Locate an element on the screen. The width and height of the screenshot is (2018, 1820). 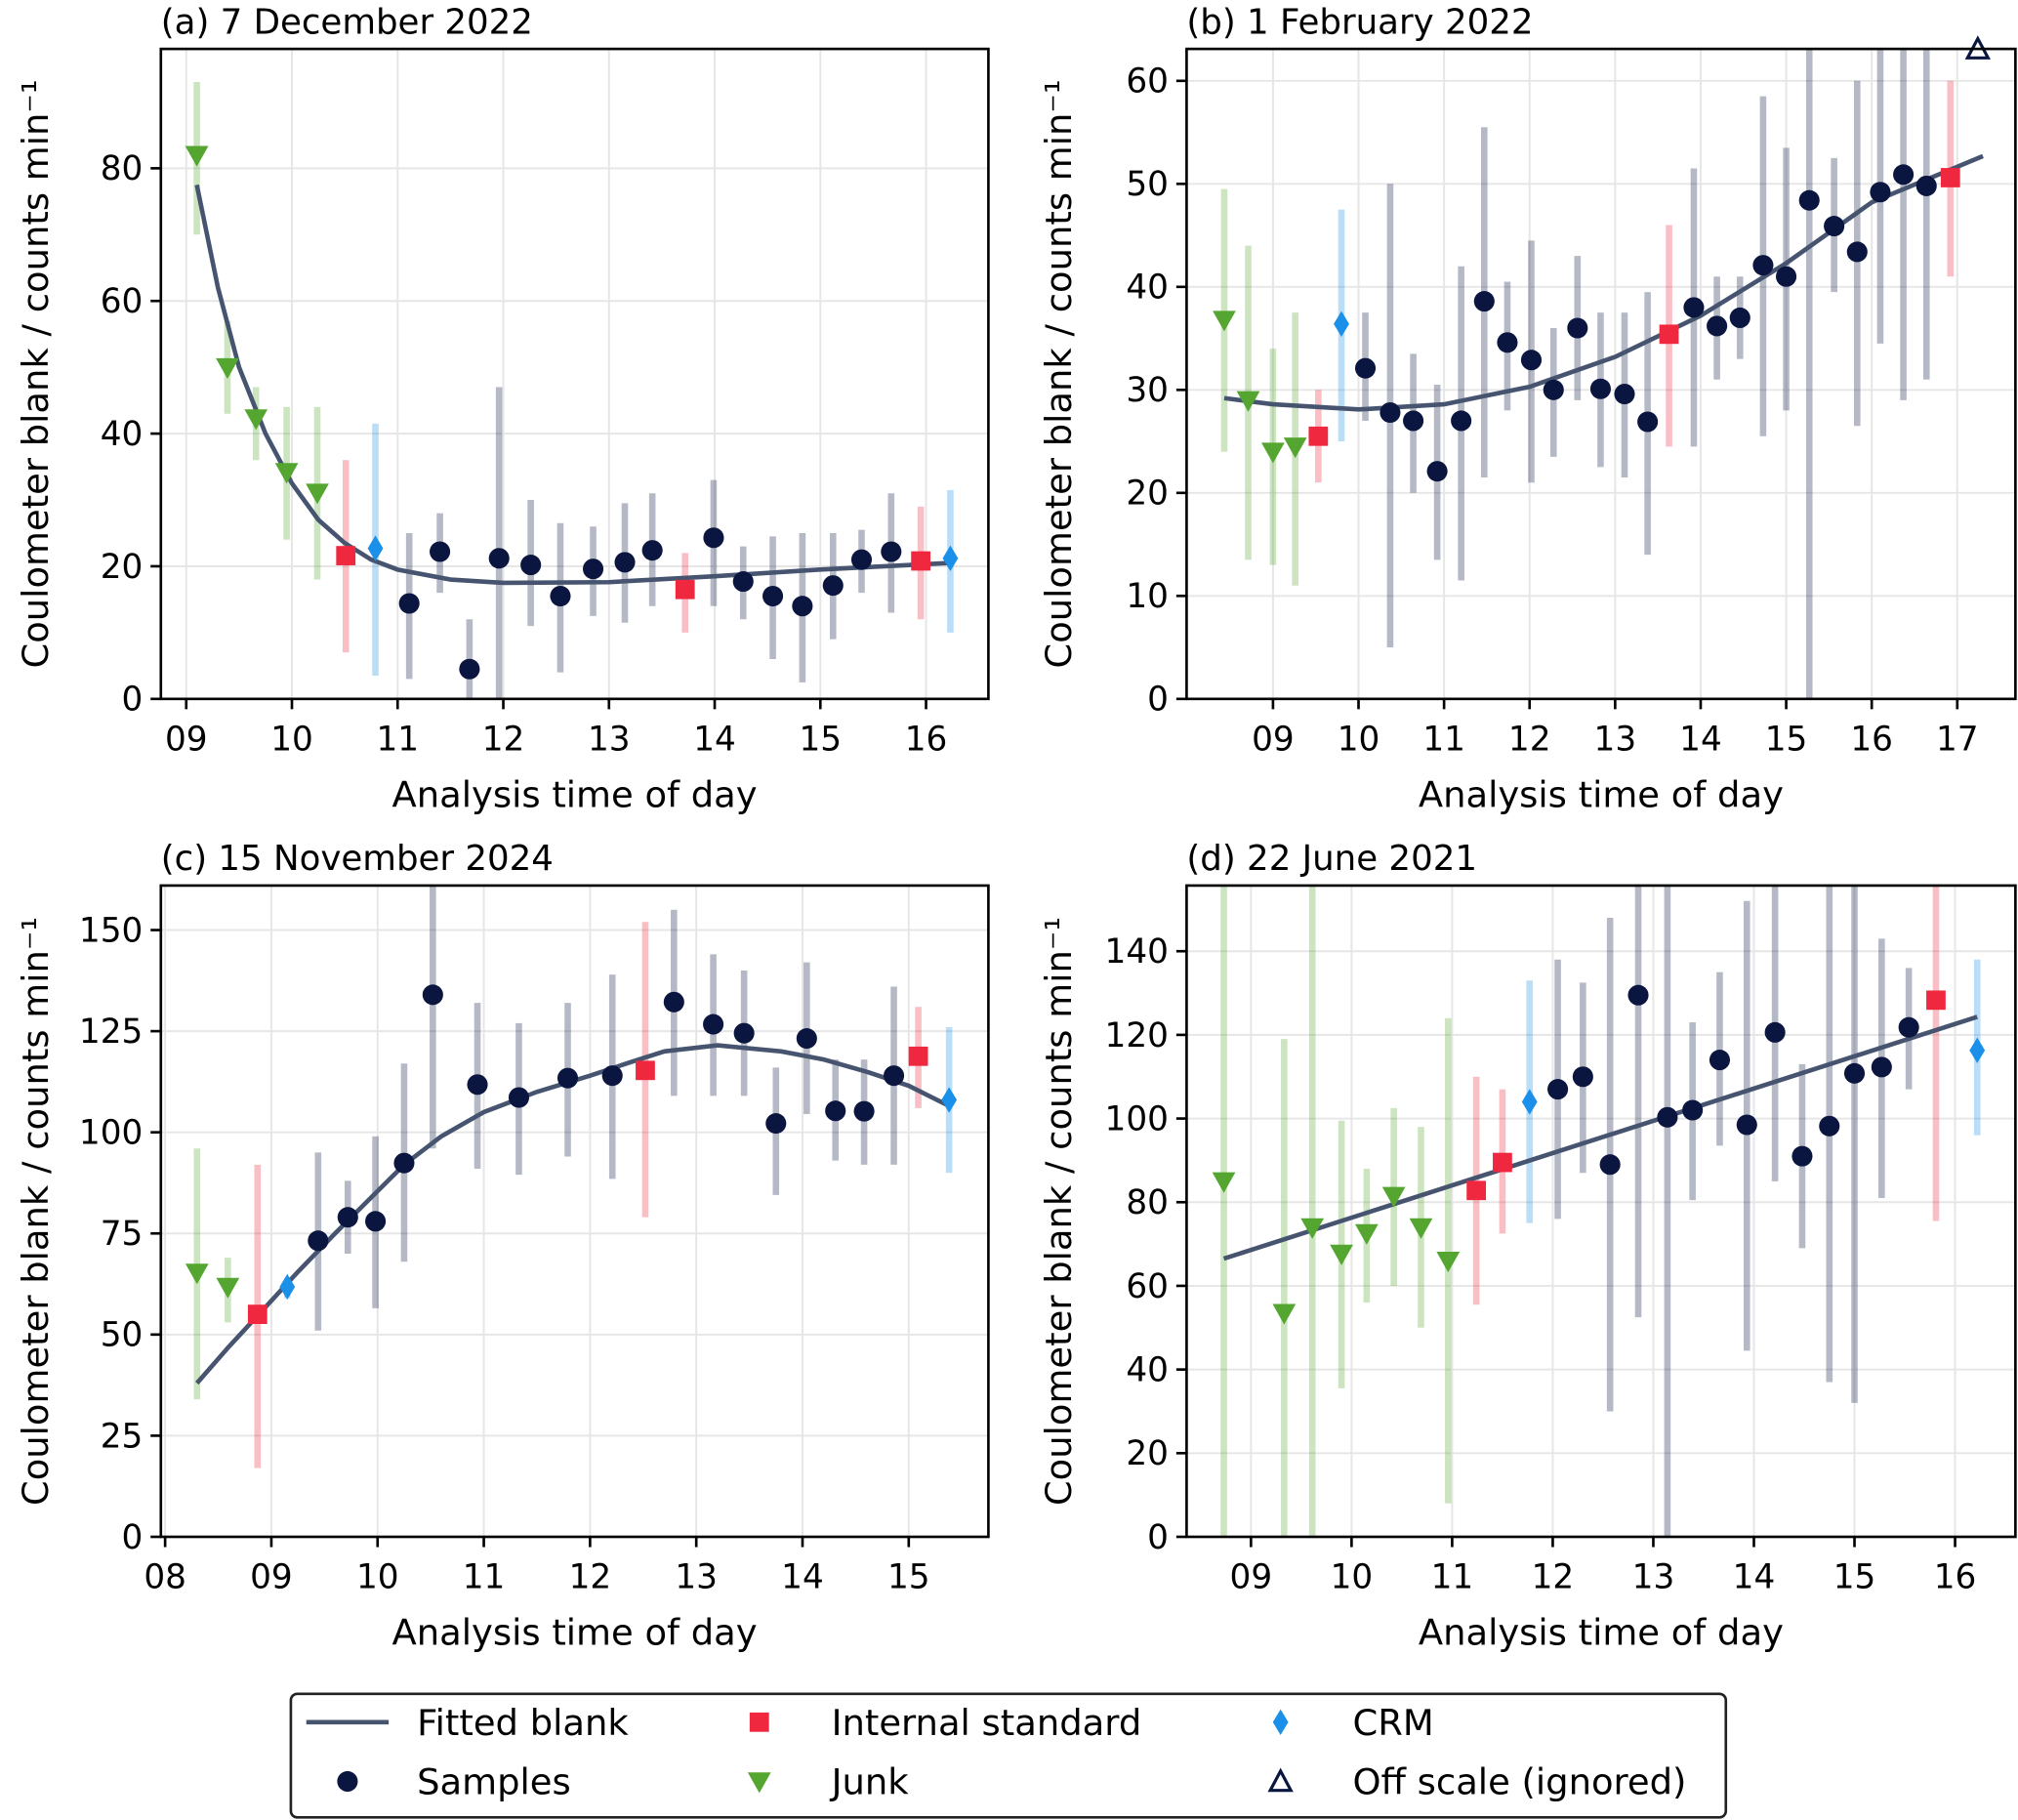
x-tick-label: 08 is located at coordinates (165, 1577).